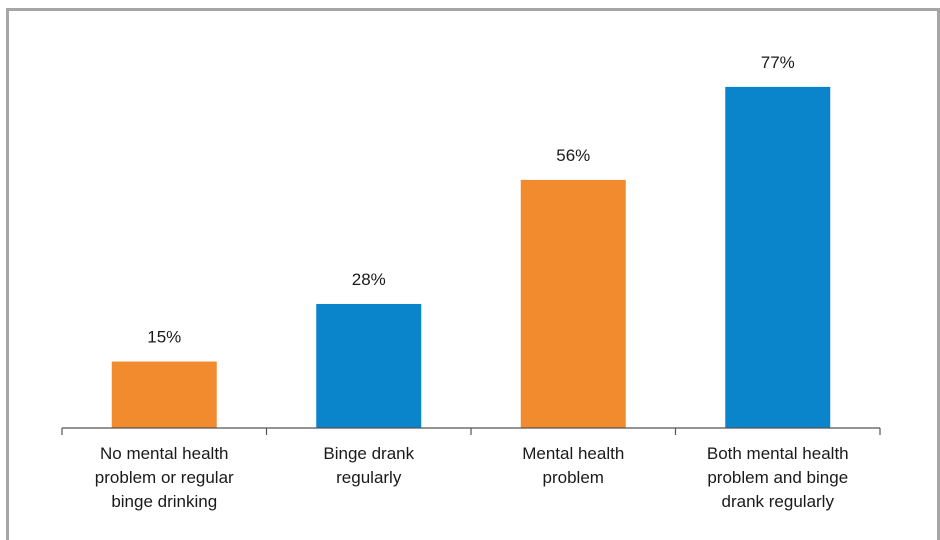 The image size is (940, 540). I want to click on bar-value-label: 28%, so click(369, 279).